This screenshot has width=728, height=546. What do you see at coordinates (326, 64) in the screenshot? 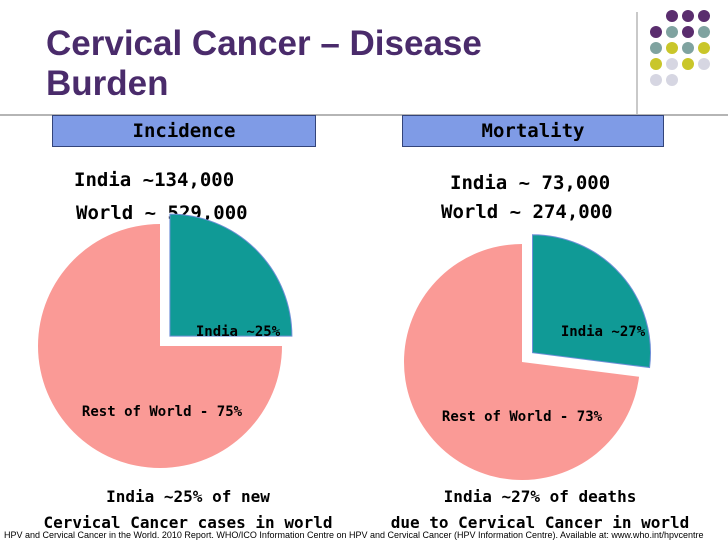
I see `slide-title: Cervical Cancer – Disease Burden` at bounding box center [326, 64].